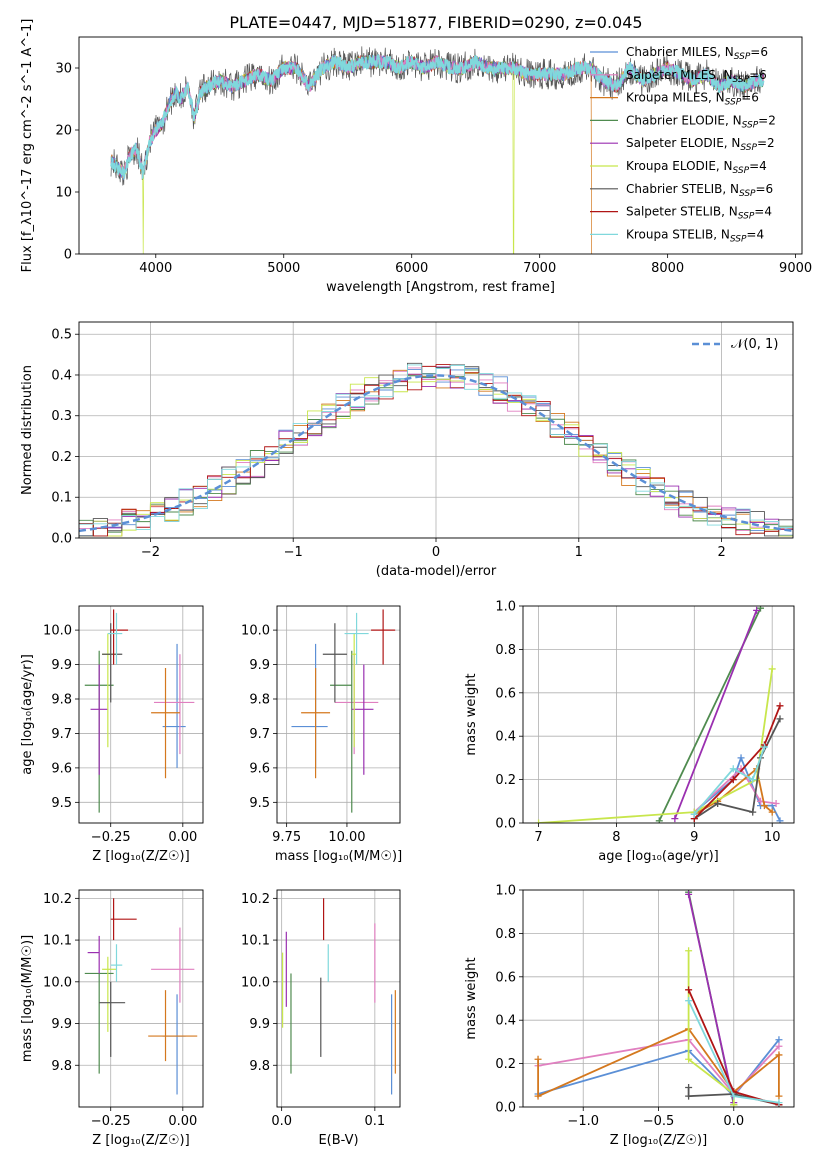  What do you see at coordinates (140, 1140) in the screenshot?
I see `x-axis-label: Z [log₁₀(Z/Z☉)]` at bounding box center [140, 1140].